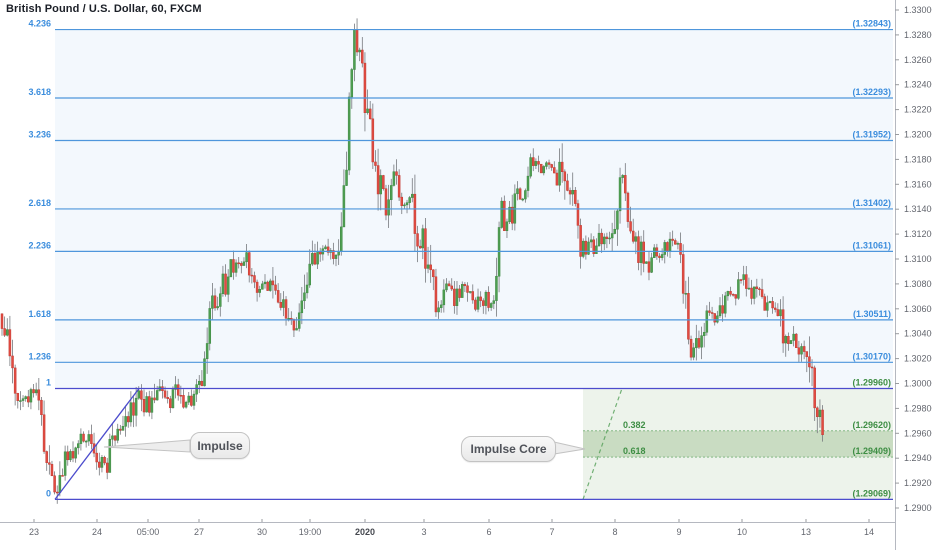  What do you see at coordinates (871, 24) in the screenshot?
I see `label: (1.32843)` at bounding box center [871, 24].